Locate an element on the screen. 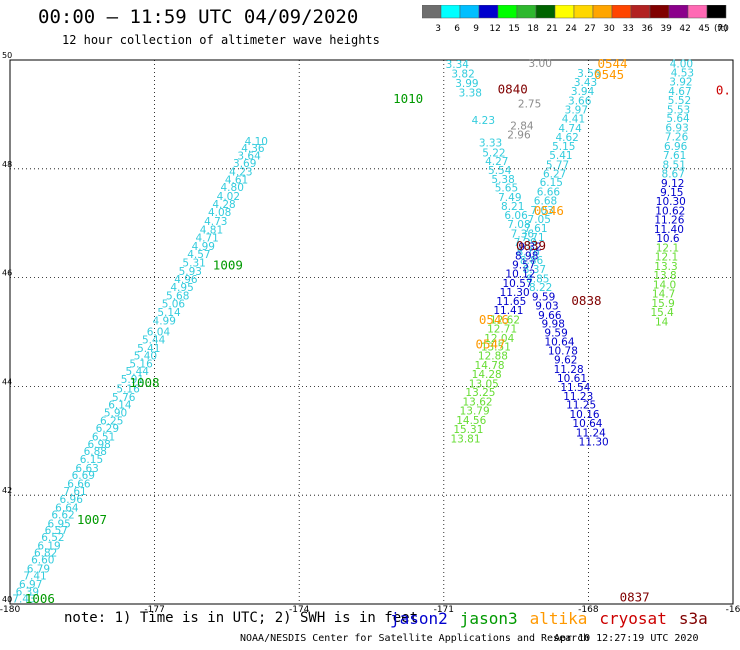  data-point: 10.6 is located at coordinates (668, 239).